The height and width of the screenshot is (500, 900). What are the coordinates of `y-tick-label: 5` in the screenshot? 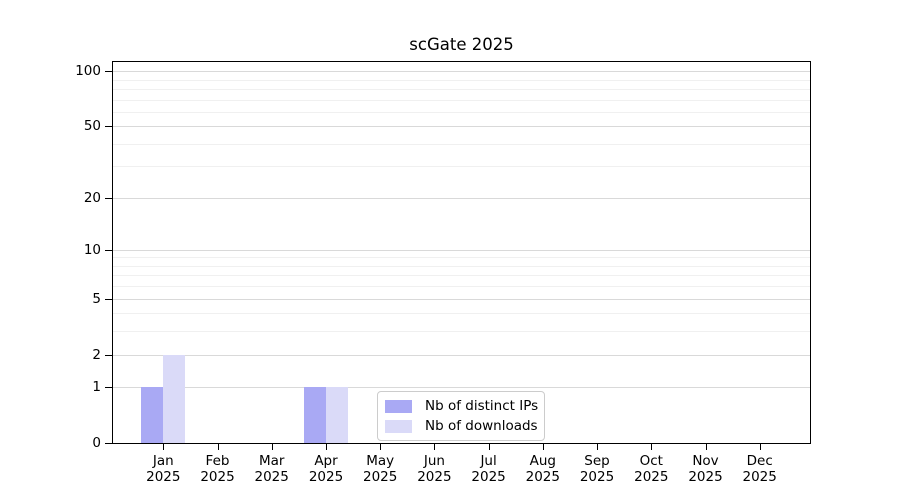 It's located at (96, 298).